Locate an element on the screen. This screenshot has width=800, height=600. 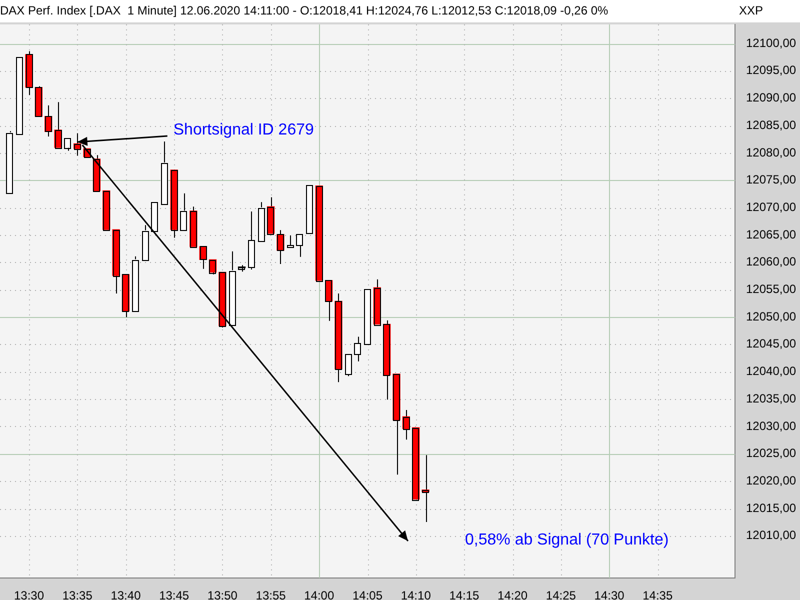
y-tick-label: 12095,00 is located at coordinates (771, 70).